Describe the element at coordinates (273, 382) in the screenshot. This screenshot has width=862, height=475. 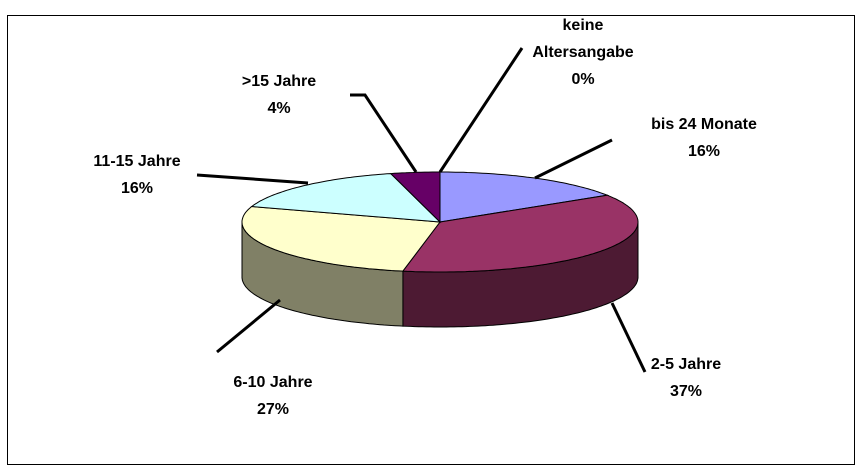
I see `category-label: 6-10 Jahre` at that location.